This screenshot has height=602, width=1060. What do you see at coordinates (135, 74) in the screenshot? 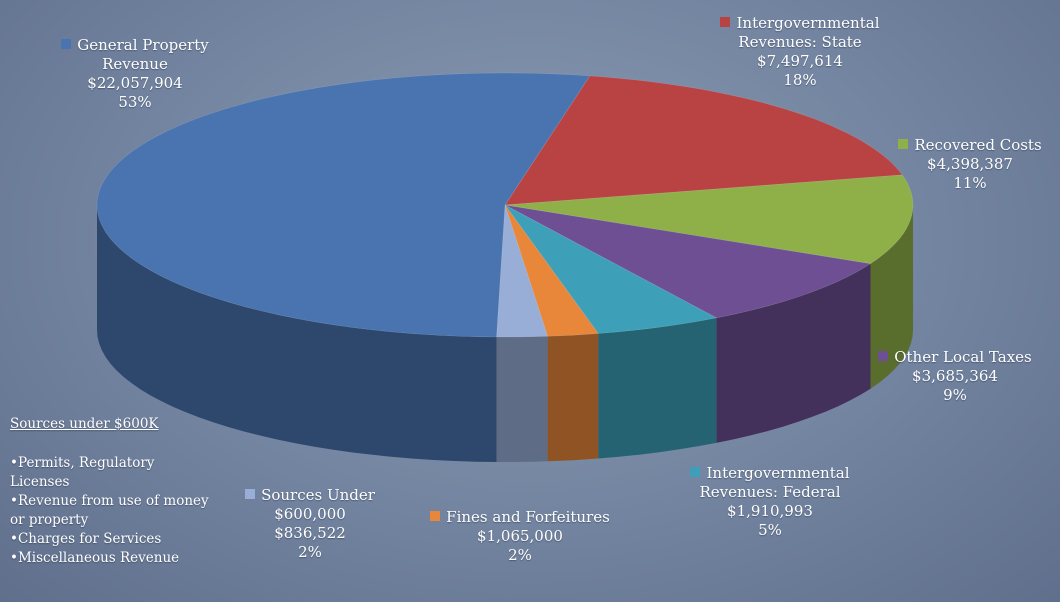
I see `label-general-property: General Property Revenue $22,057,904 53%` at bounding box center [135, 74].